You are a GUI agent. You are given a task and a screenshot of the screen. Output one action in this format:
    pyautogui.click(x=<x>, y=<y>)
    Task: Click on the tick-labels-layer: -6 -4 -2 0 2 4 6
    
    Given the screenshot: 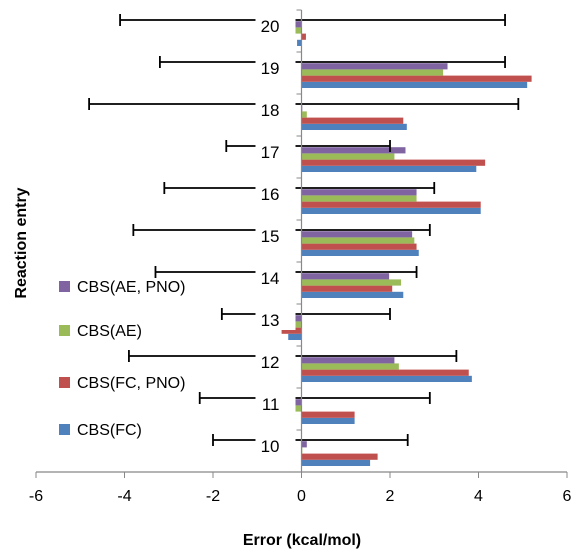 What is the action you would take?
    pyautogui.click(x=300, y=496)
    